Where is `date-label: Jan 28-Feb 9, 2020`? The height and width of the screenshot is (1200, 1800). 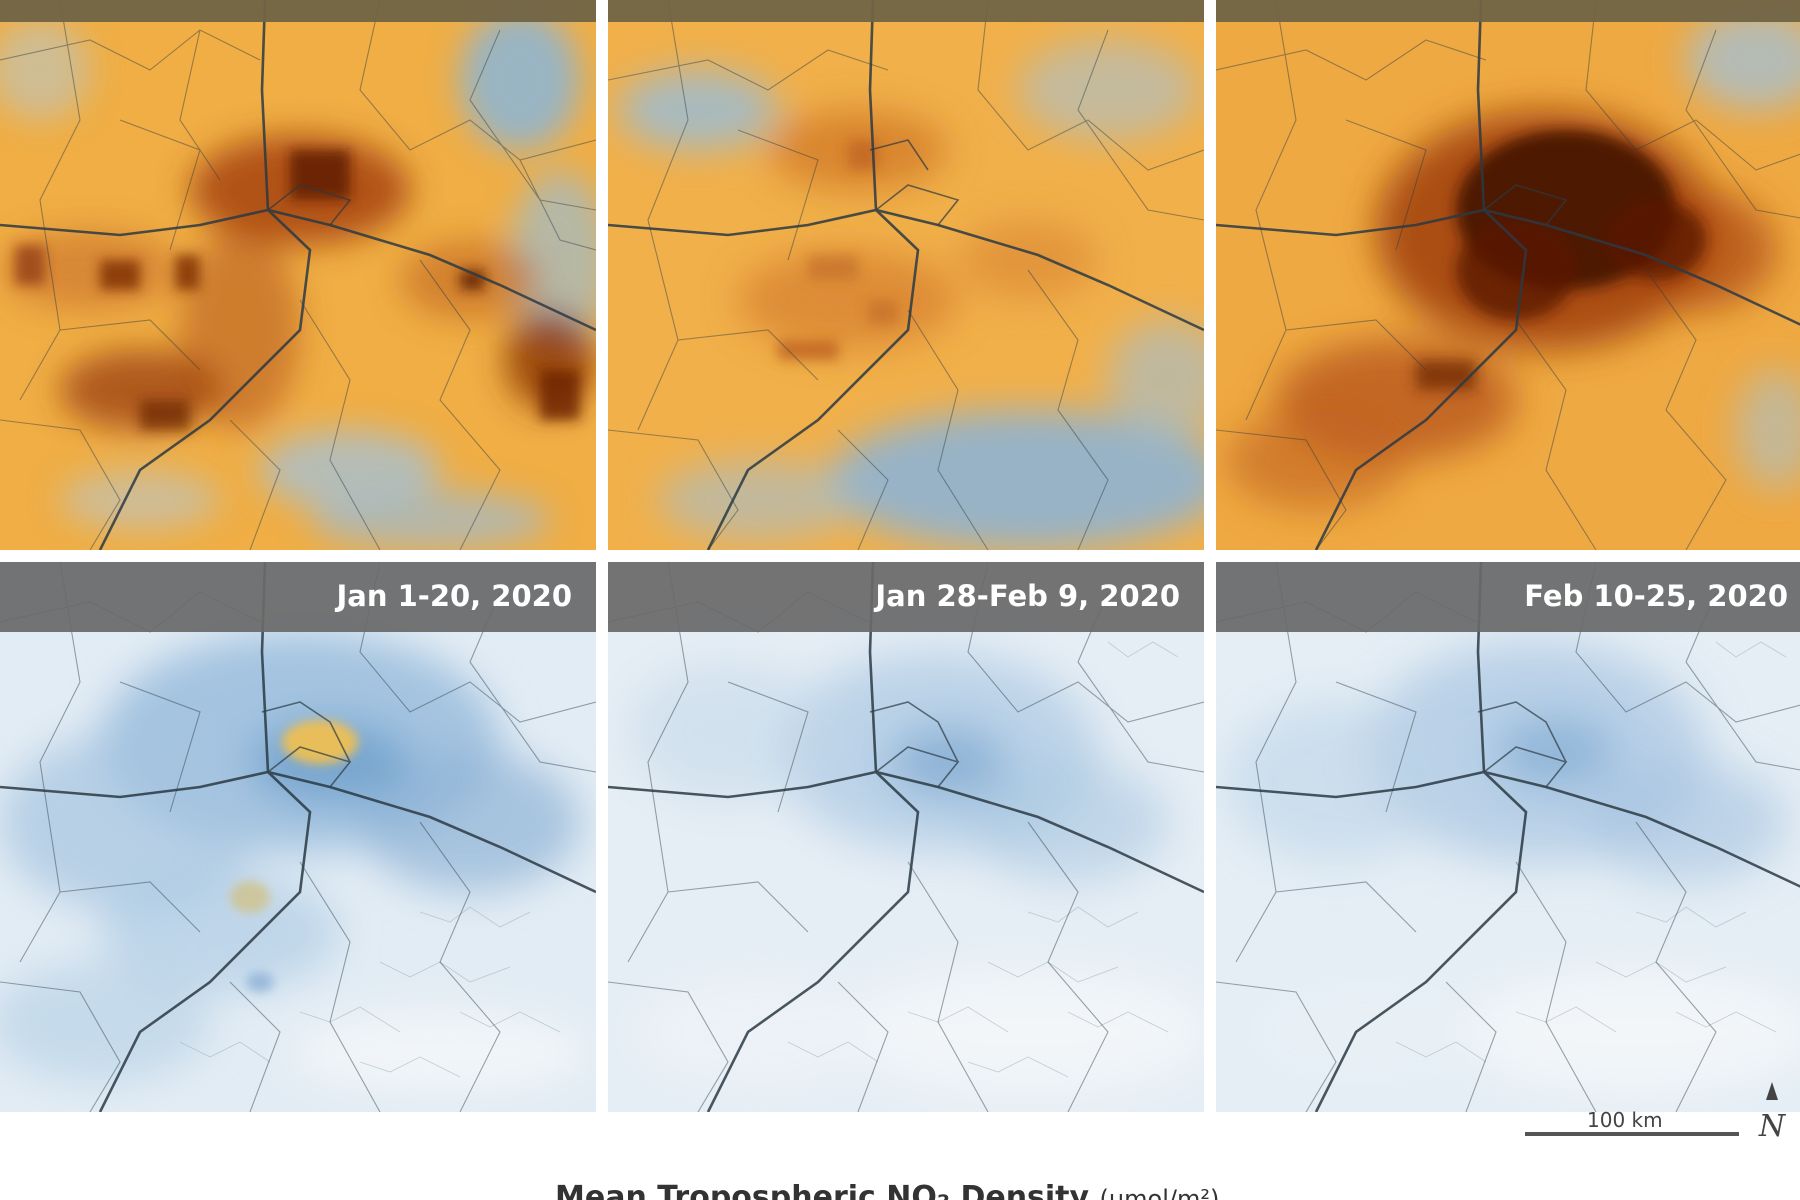
date-label: Jan 28-Feb 9, 2020 is located at coordinates (1027, 596).